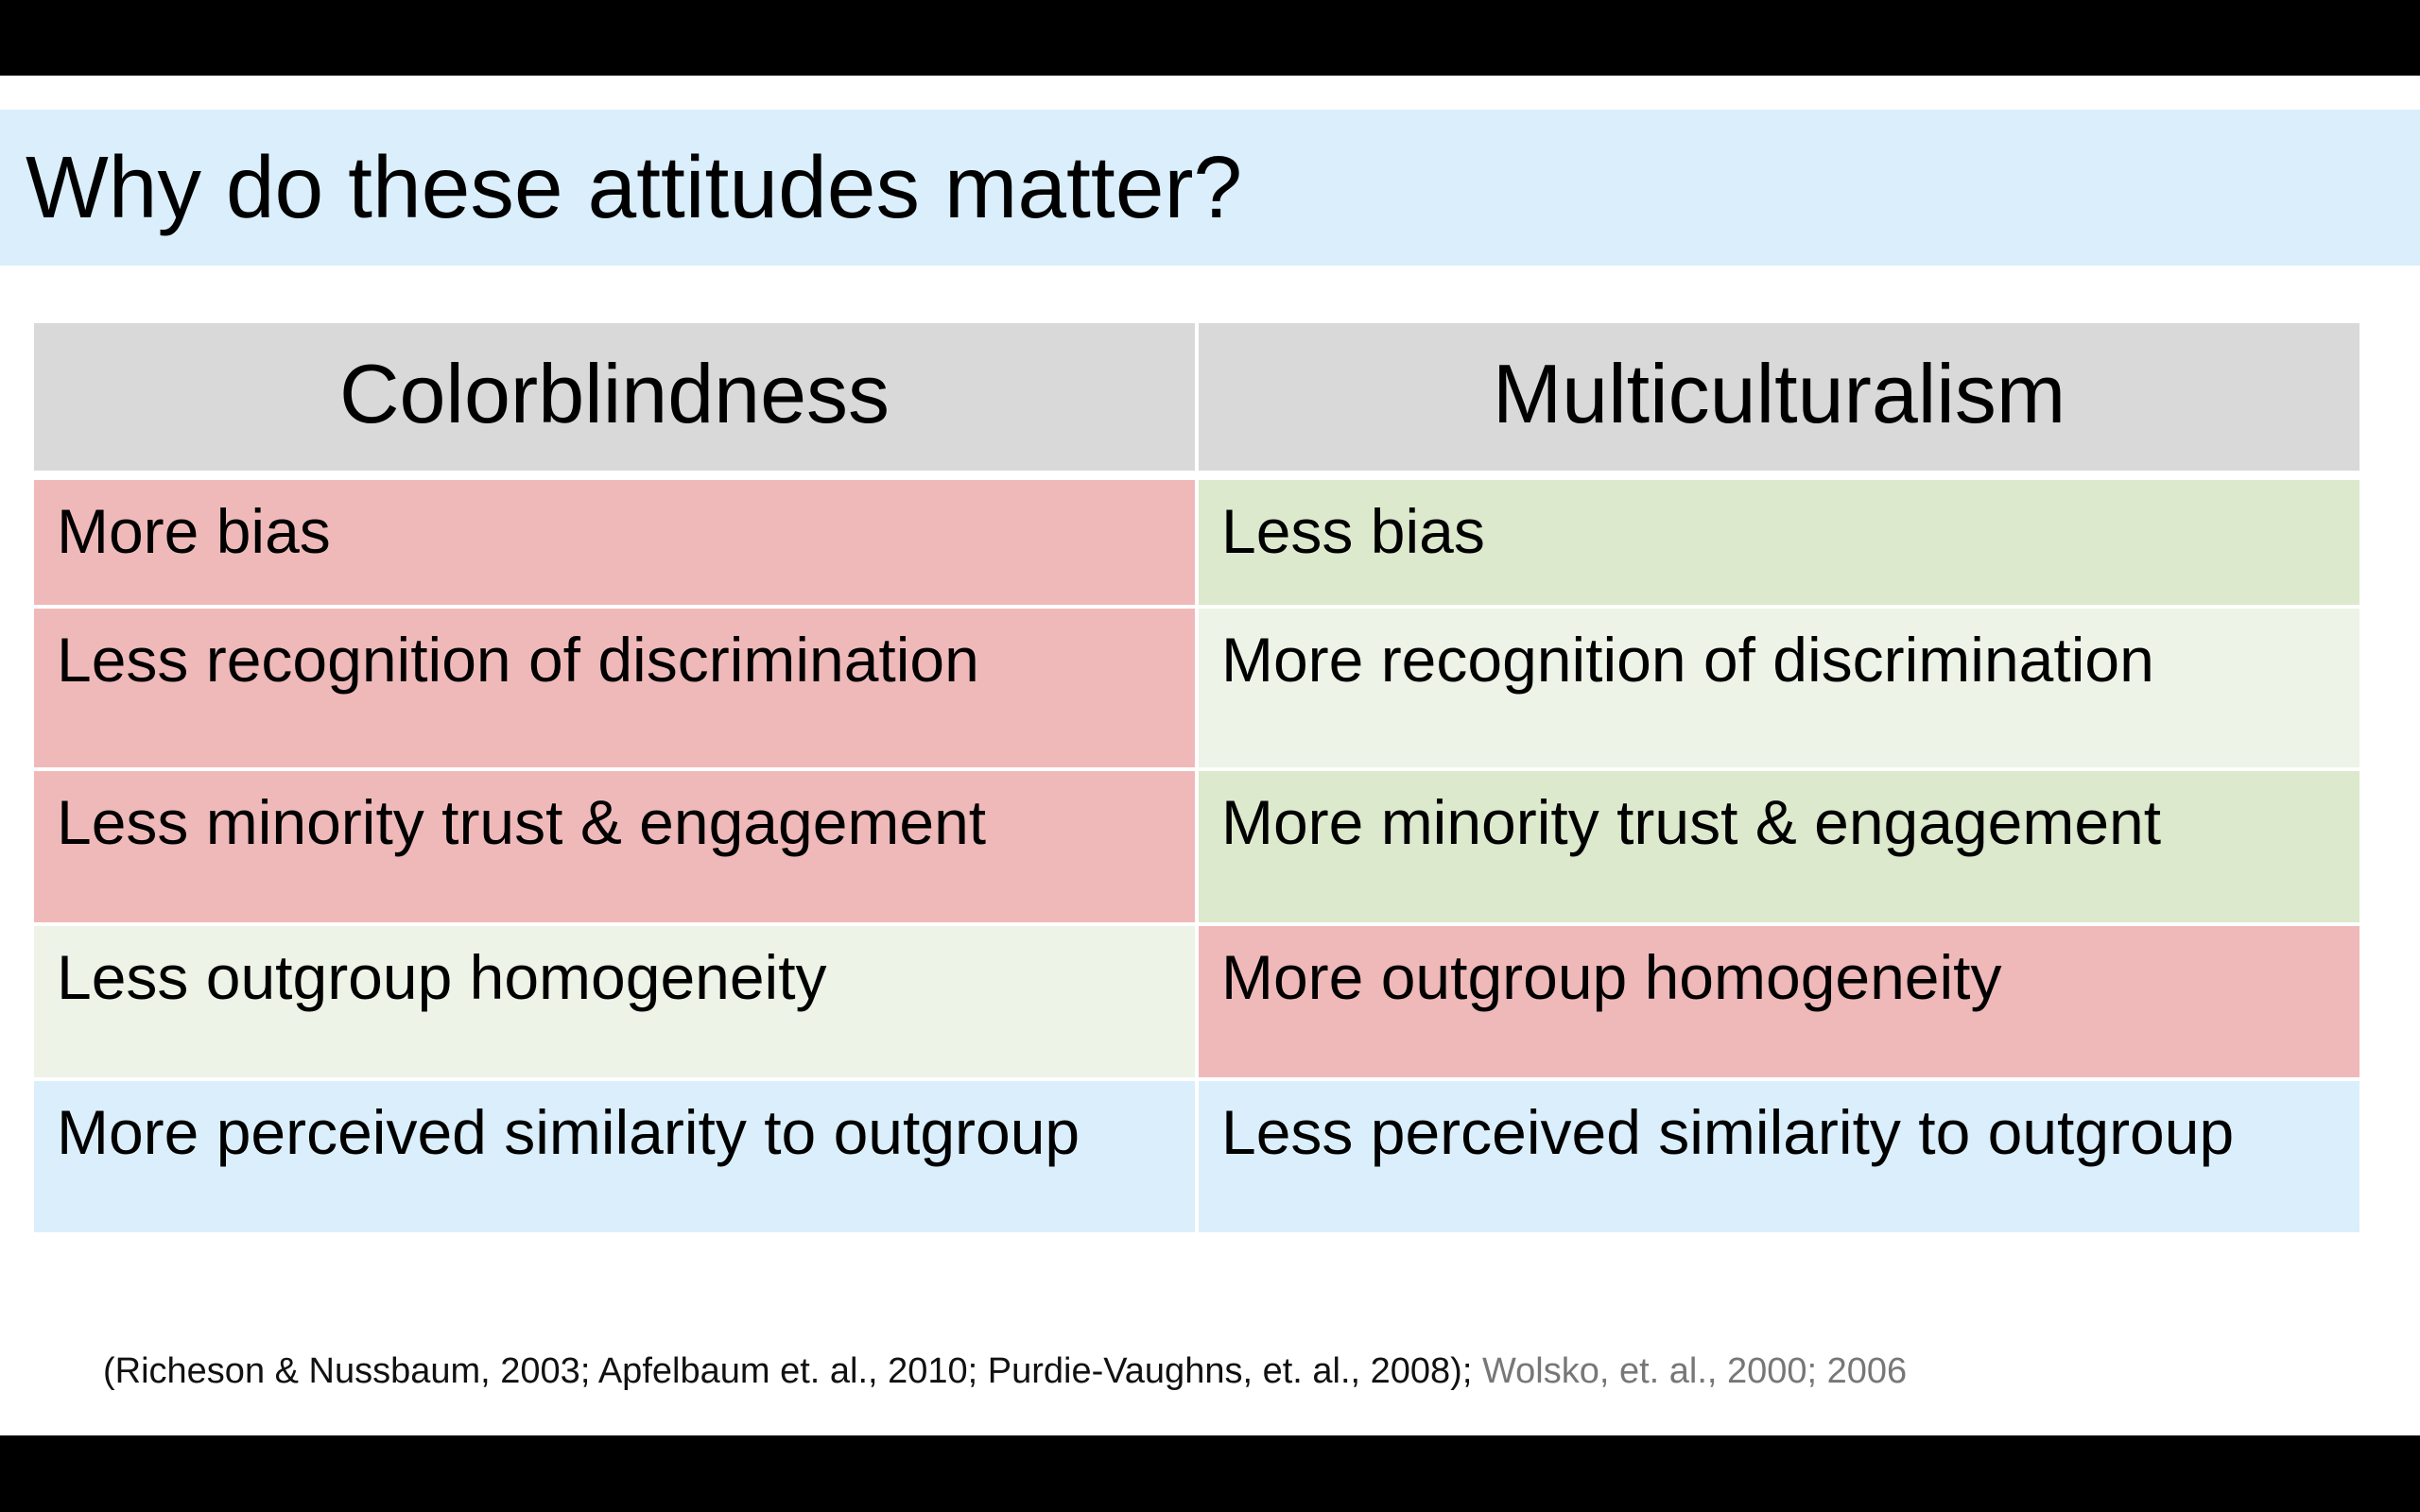 The height and width of the screenshot is (1512, 2420). I want to click on table-cell: Less bias, so click(1779, 544).